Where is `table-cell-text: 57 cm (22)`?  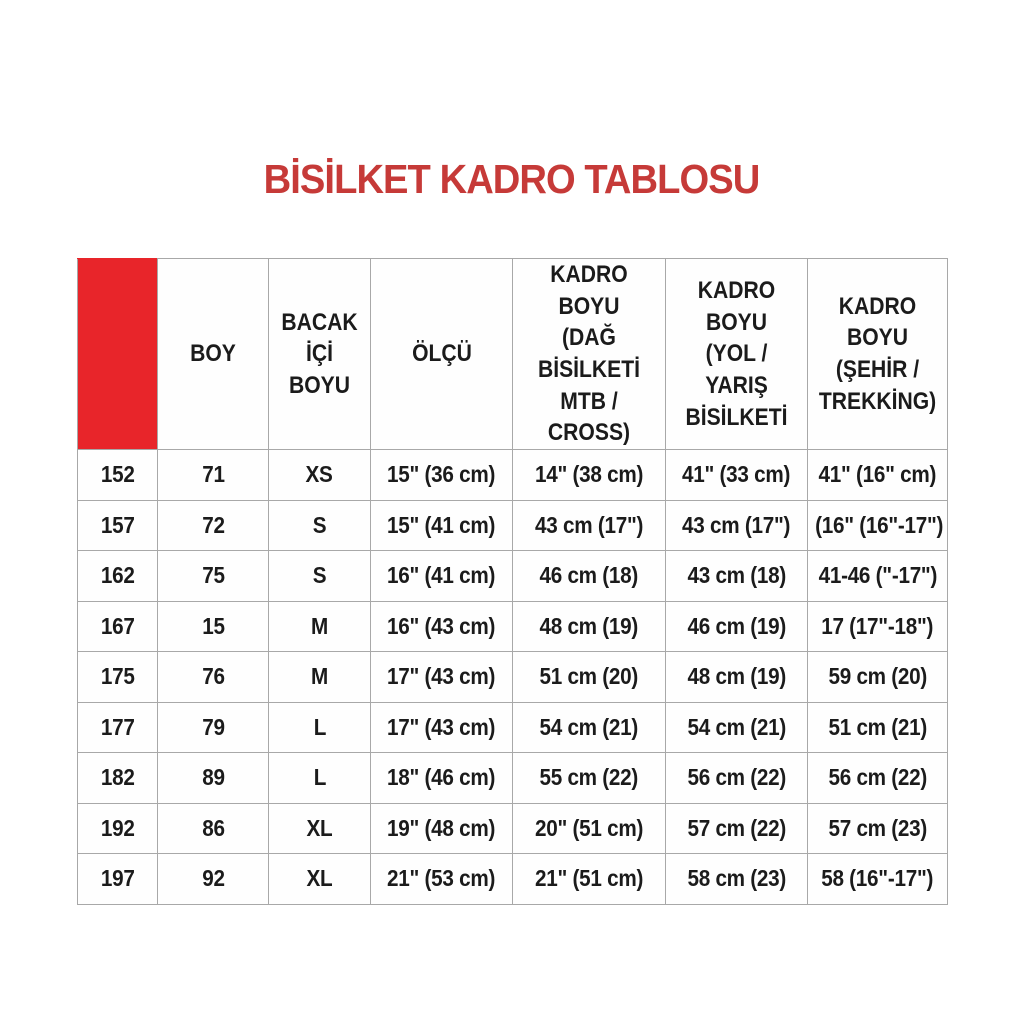 table-cell-text: 57 cm (22) is located at coordinates (736, 827).